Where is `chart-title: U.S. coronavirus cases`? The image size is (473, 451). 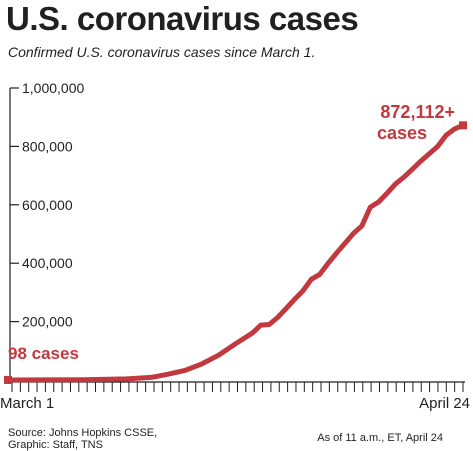 chart-title: U.S. coronavirus cases is located at coordinates (182, 18).